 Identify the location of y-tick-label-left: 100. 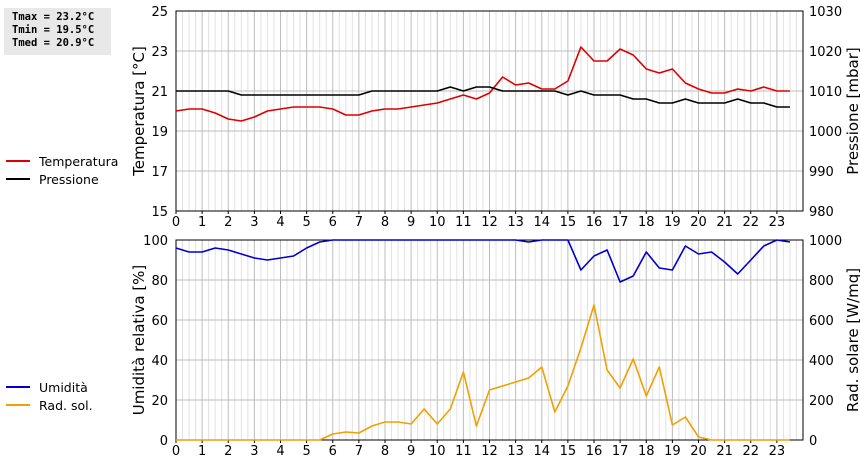
(155, 241).